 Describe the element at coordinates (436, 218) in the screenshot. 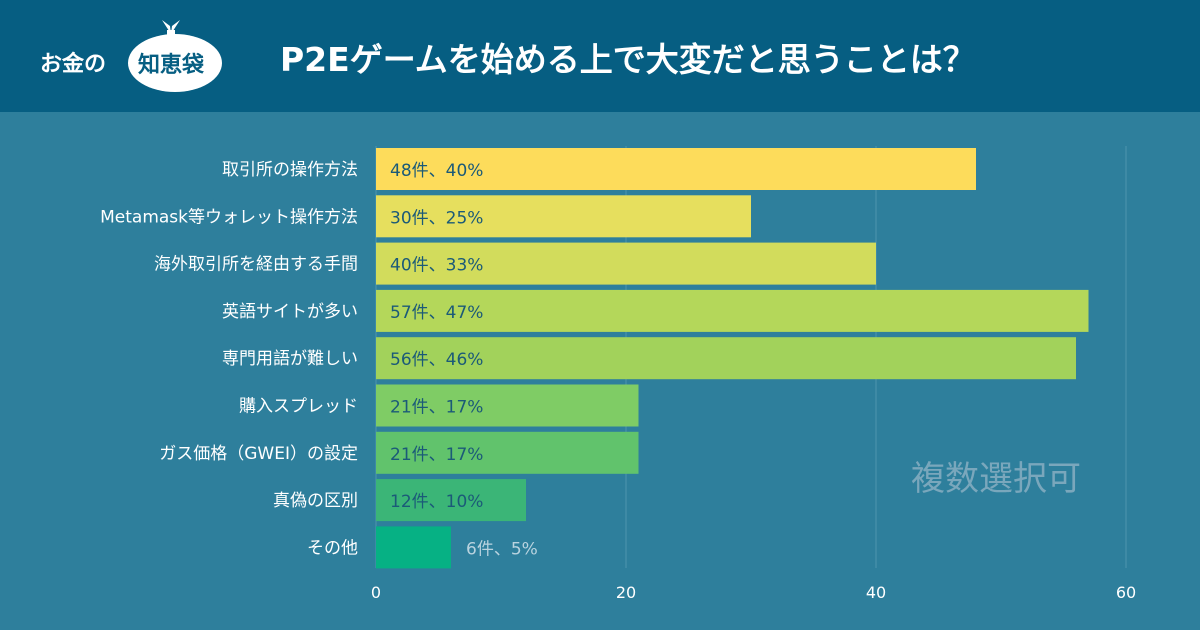

I see `data-label: 30件、25%` at that location.